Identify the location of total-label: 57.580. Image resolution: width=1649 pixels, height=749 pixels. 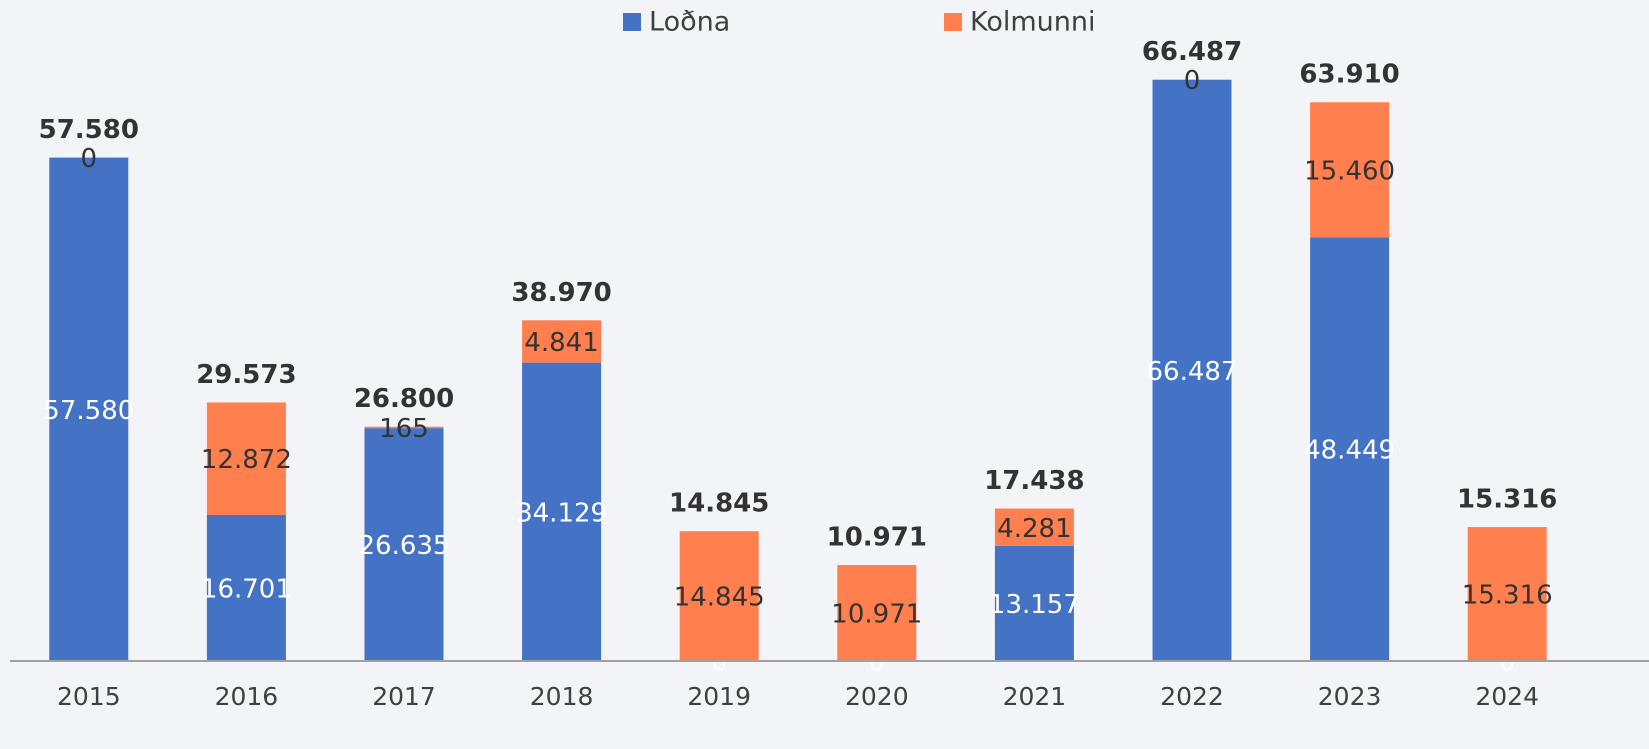
(89, 130).